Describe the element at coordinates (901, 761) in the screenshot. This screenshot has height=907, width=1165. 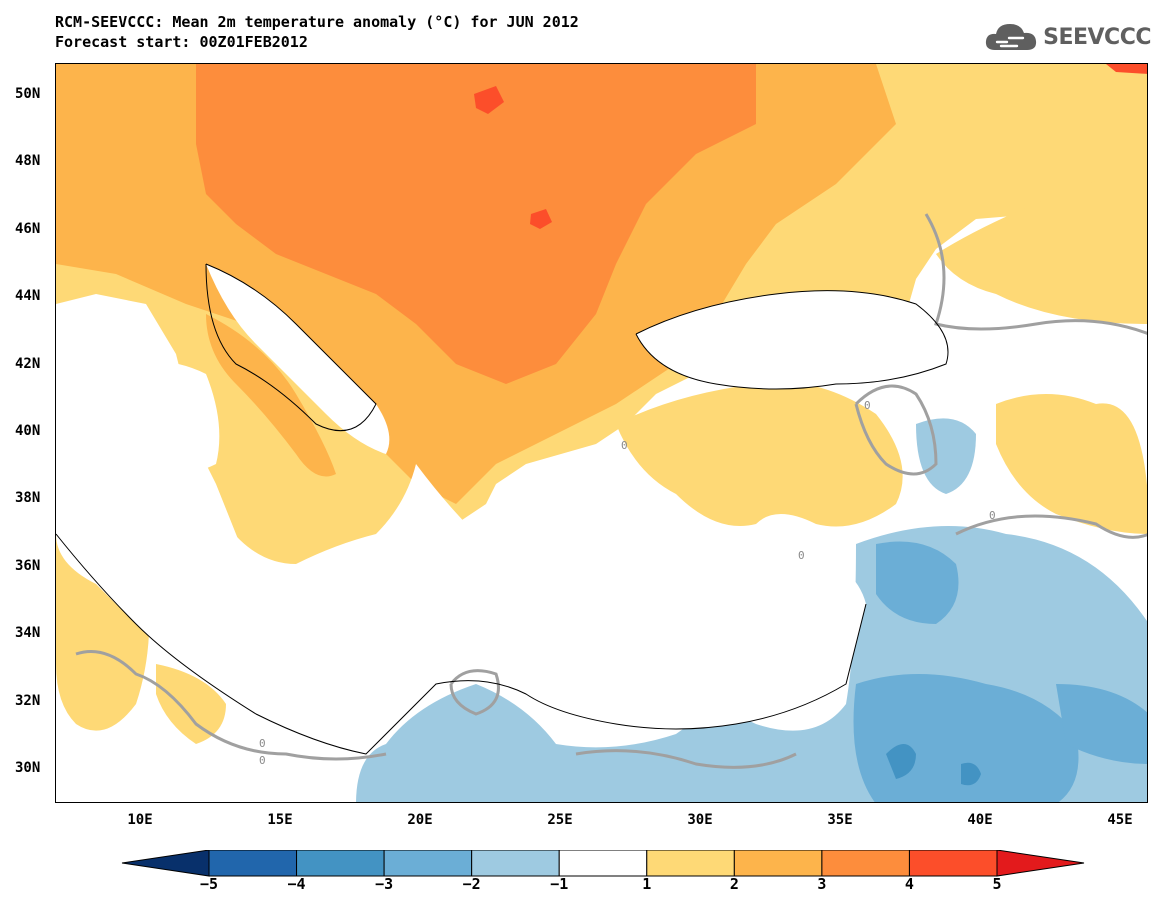
I see `anomaly-minus3-spot` at that location.